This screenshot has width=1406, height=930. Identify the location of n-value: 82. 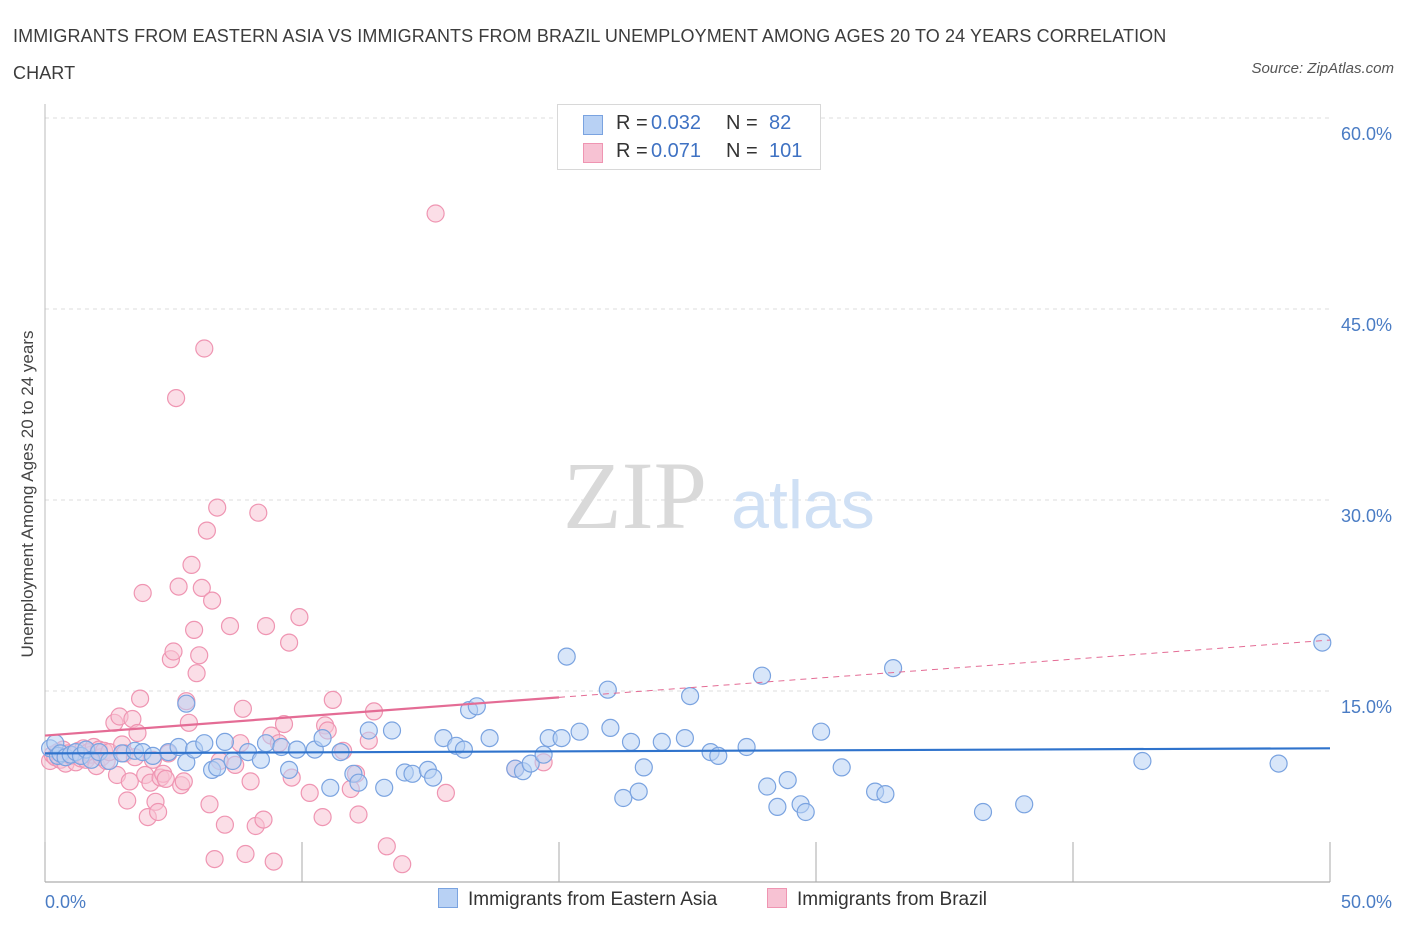
(780, 123).